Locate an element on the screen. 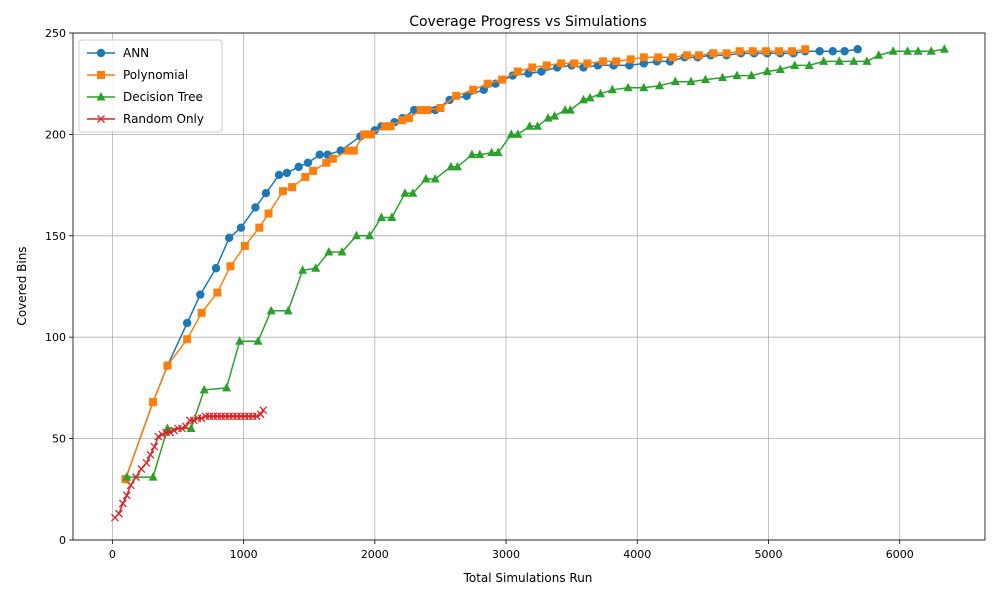 This screenshot has width=1000, height=600. legend: ANN Polynomial Decision Tree Random Only is located at coordinates (150, 86).